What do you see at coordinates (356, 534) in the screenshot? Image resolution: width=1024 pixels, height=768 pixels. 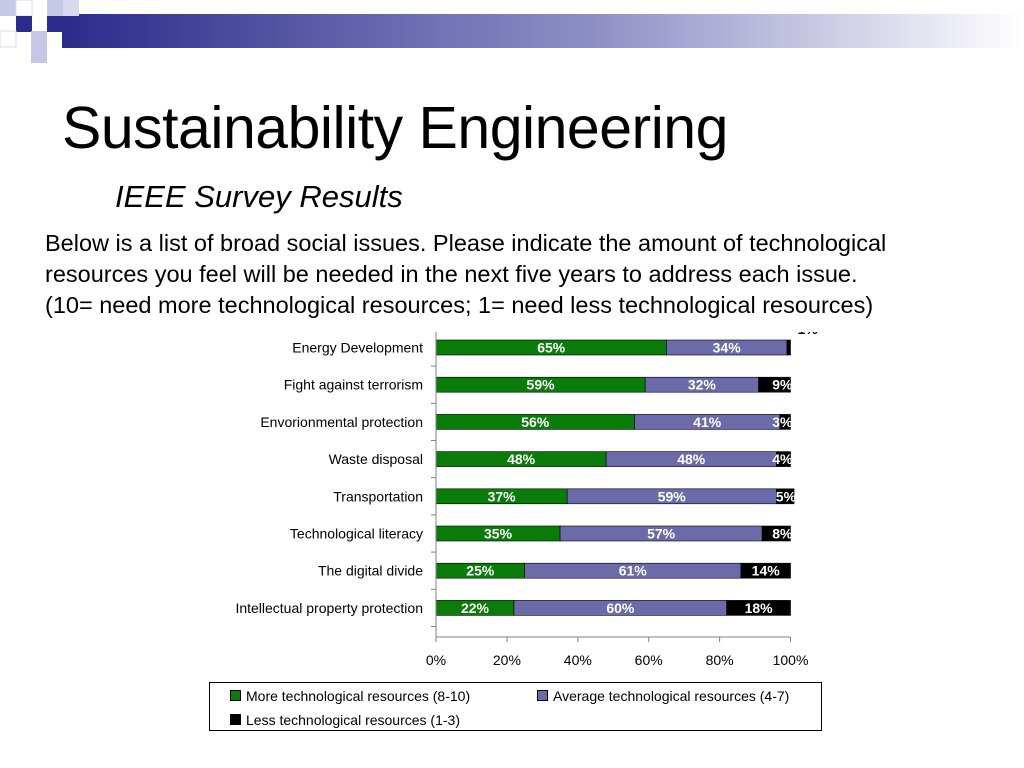 I see `category-label: Technological literacy` at bounding box center [356, 534].